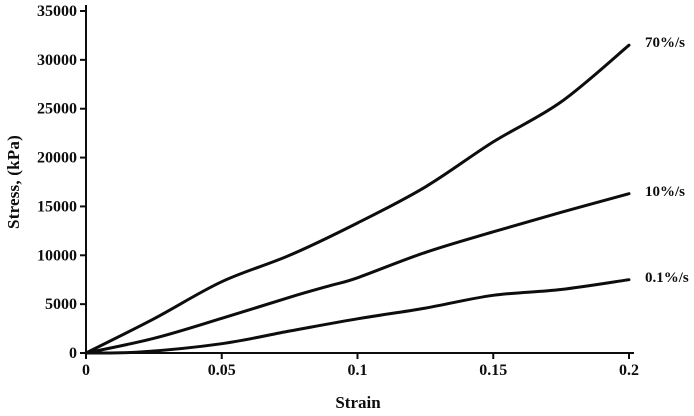 The width and height of the screenshot is (694, 416). What do you see at coordinates (667, 277) in the screenshot?
I see `series-label-0-1pct-per-s: 0.1%/s` at bounding box center [667, 277].